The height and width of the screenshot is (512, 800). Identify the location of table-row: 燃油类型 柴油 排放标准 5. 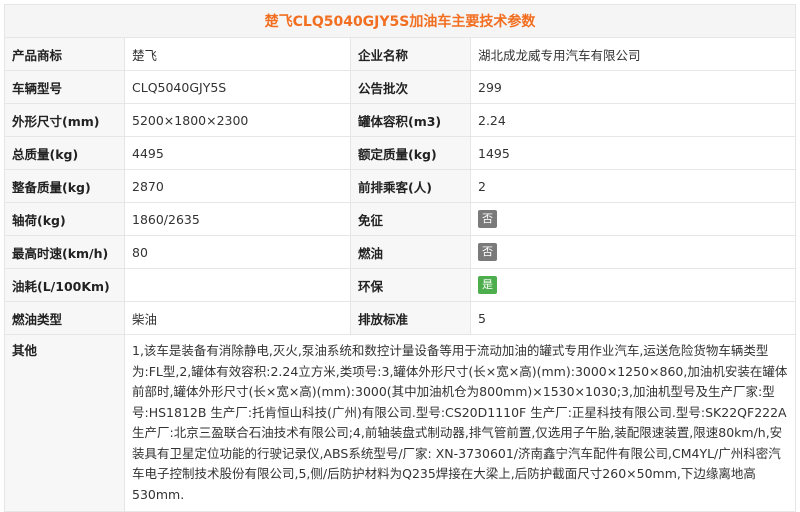
(400, 318).